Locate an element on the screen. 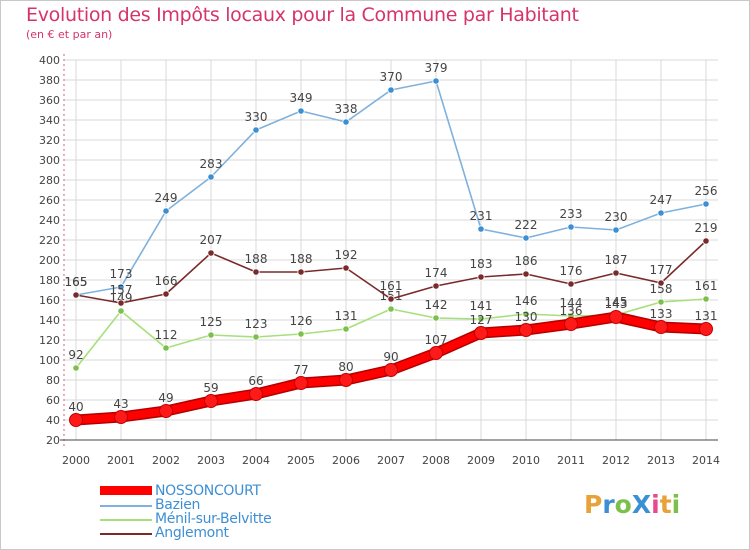 The height and width of the screenshot is (550, 750). data-label-anglemont: 219 is located at coordinates (706, 228).